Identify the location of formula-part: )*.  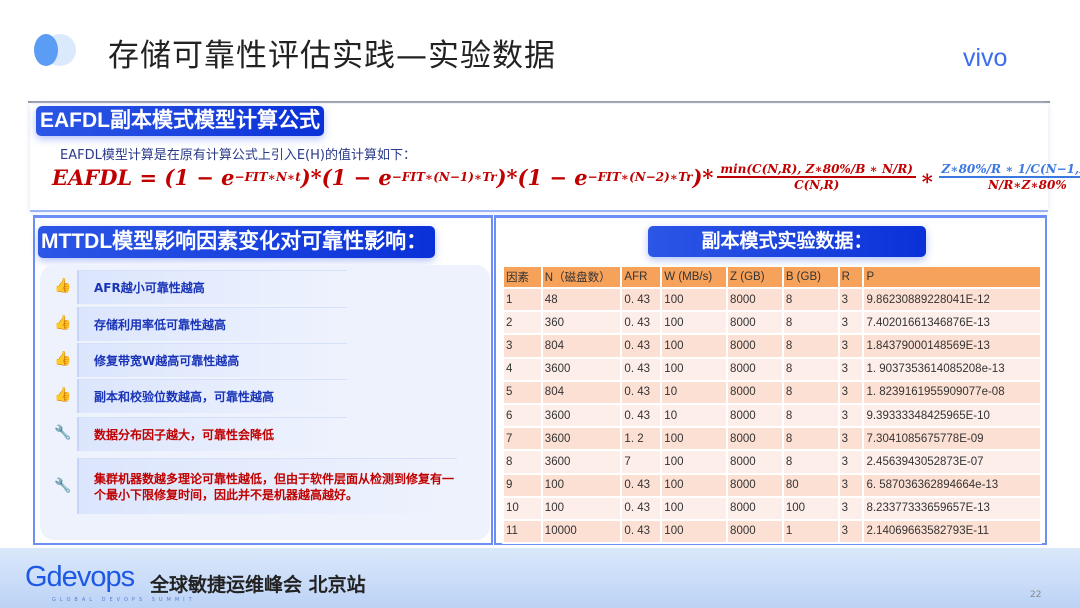
(703, 177).